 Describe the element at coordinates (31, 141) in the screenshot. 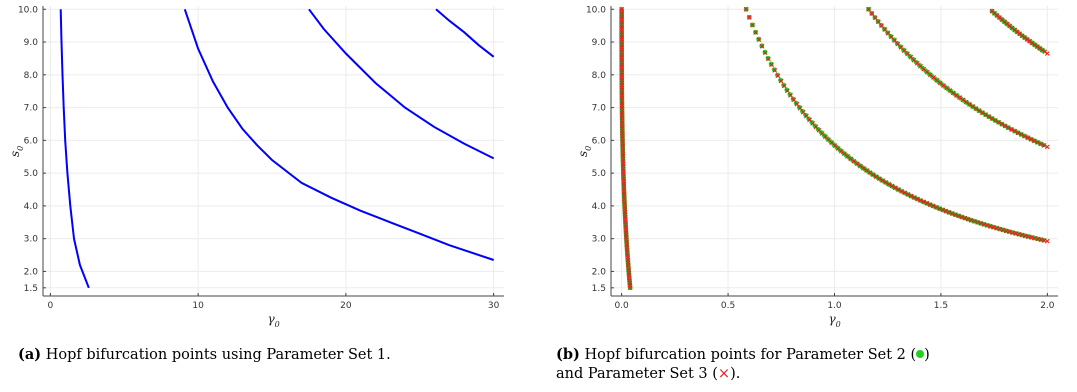

I see `a-y-tick-label: 6.0` at that location.